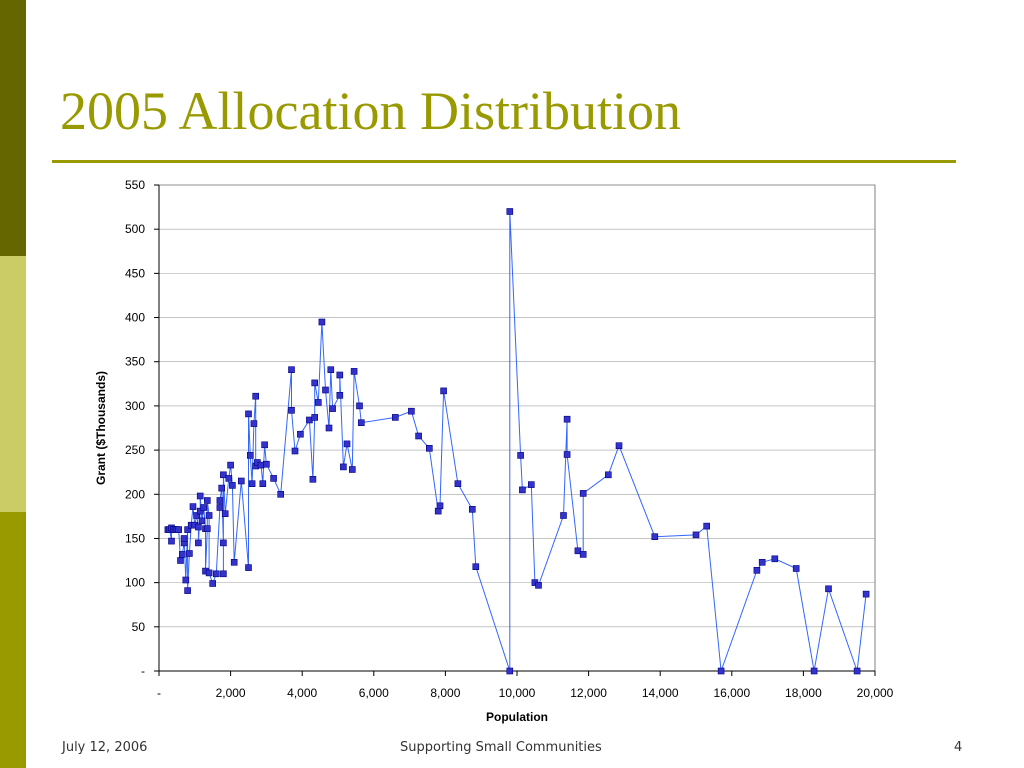 Image resolution: width=1024 pixels, height=768 pixels. What do you see at coordinates (501, 747) in the screenshot?
I see `footer-center-text: Supporting Small Communities` at bounding box center [501, 747].